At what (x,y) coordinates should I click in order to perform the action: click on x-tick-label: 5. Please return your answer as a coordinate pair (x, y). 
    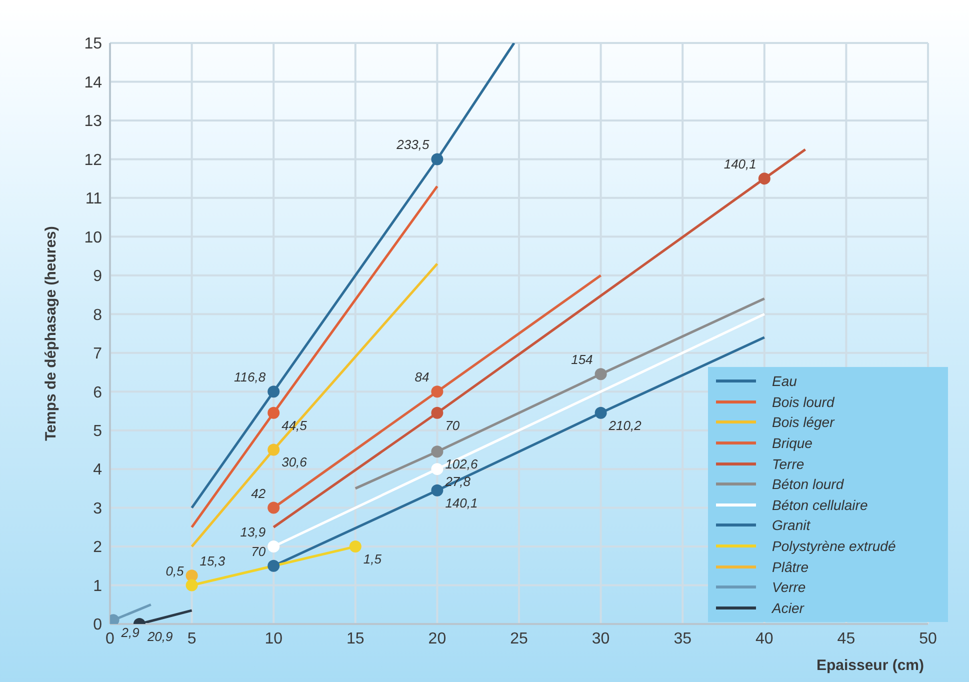
    Looking at the image, I should click on (191, 639).